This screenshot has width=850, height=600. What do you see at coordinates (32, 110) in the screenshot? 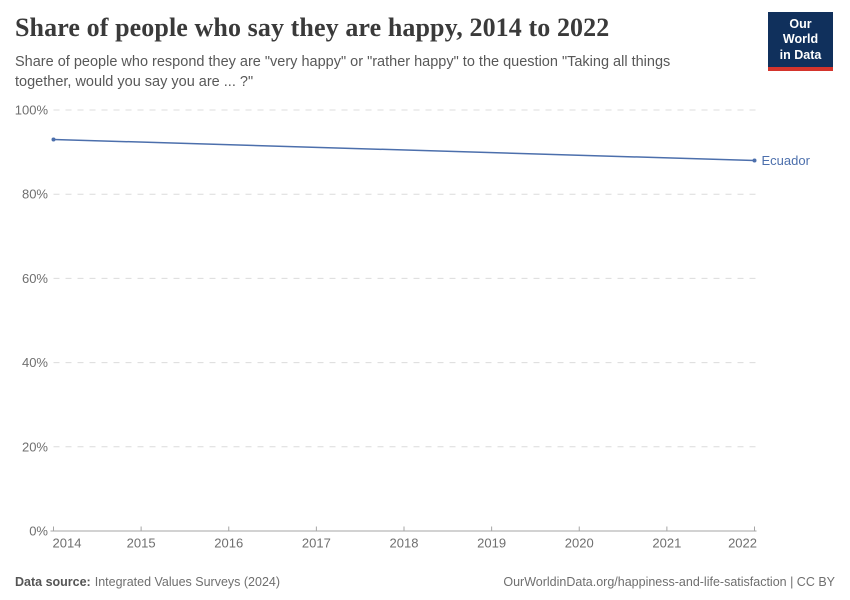
I see `y-axis-label: 100%` at bounding box center [32, 110].